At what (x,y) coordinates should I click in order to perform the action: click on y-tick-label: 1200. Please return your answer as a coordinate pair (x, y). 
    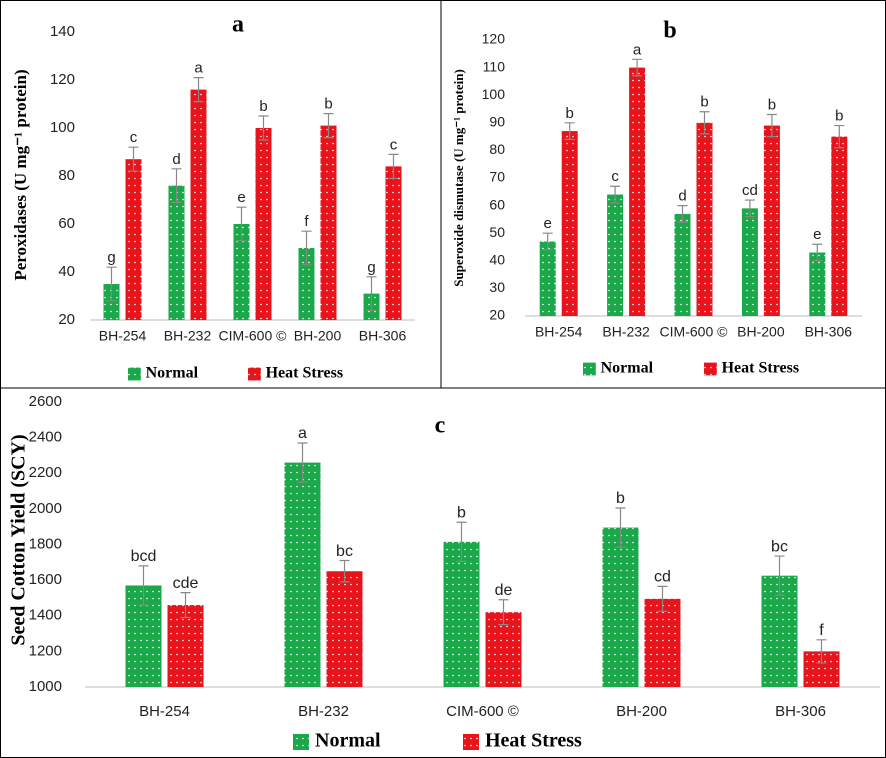
    Looking at the image, I should click on (45, 650).